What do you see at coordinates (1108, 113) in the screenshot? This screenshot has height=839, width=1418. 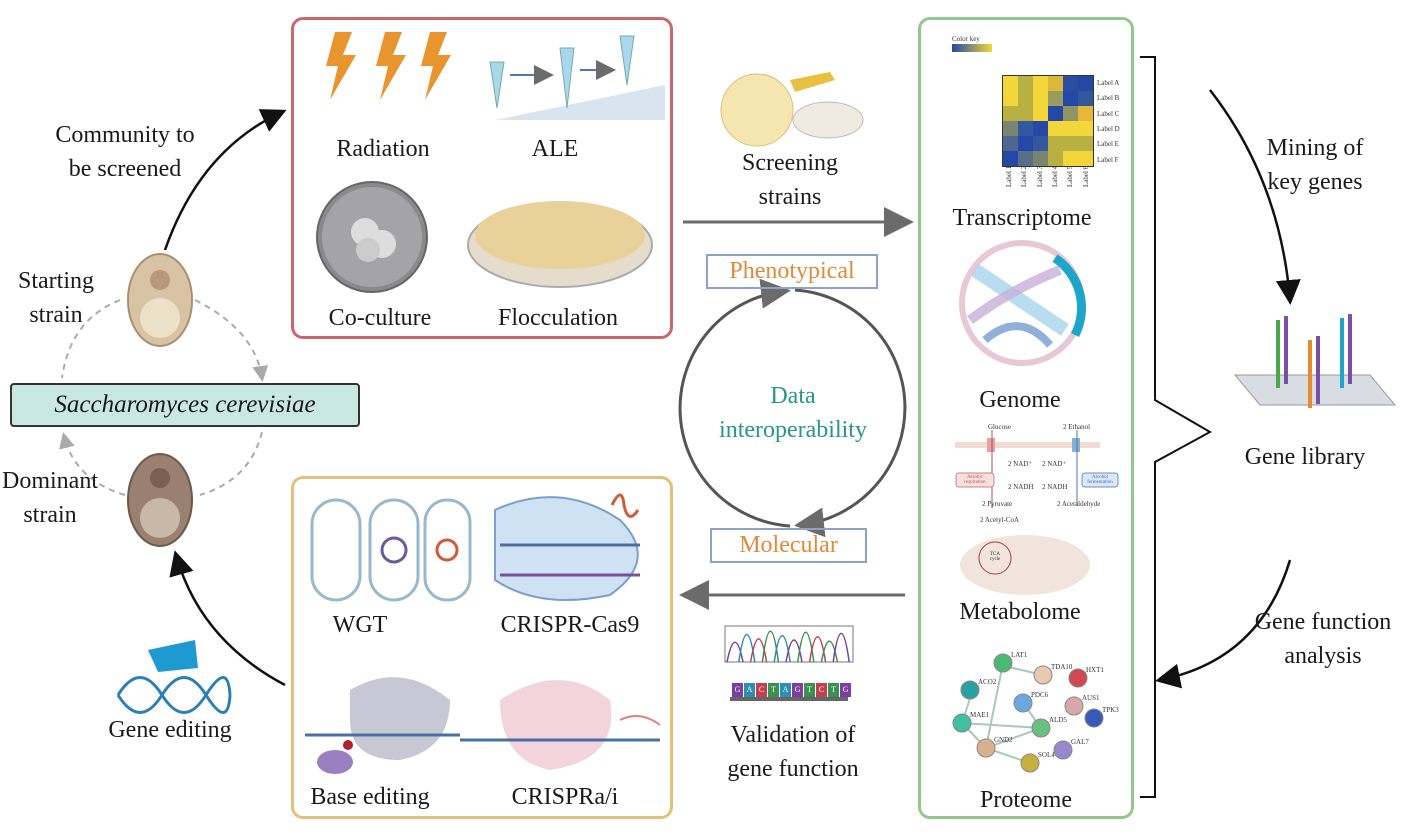 I see `heatmap-row-label: Label C` at bounding box center [1108, 113].